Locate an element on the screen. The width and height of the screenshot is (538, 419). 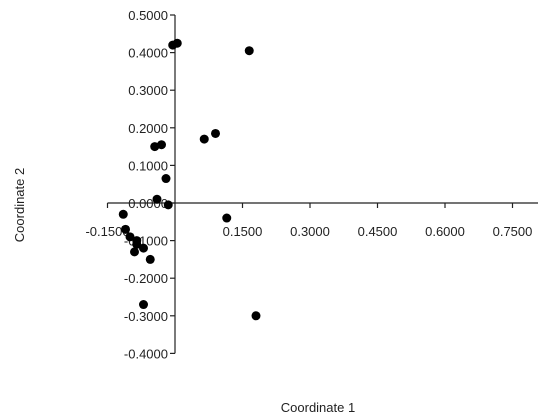
x-tick-label: 0.7500 is located at coordinates (513, 231).